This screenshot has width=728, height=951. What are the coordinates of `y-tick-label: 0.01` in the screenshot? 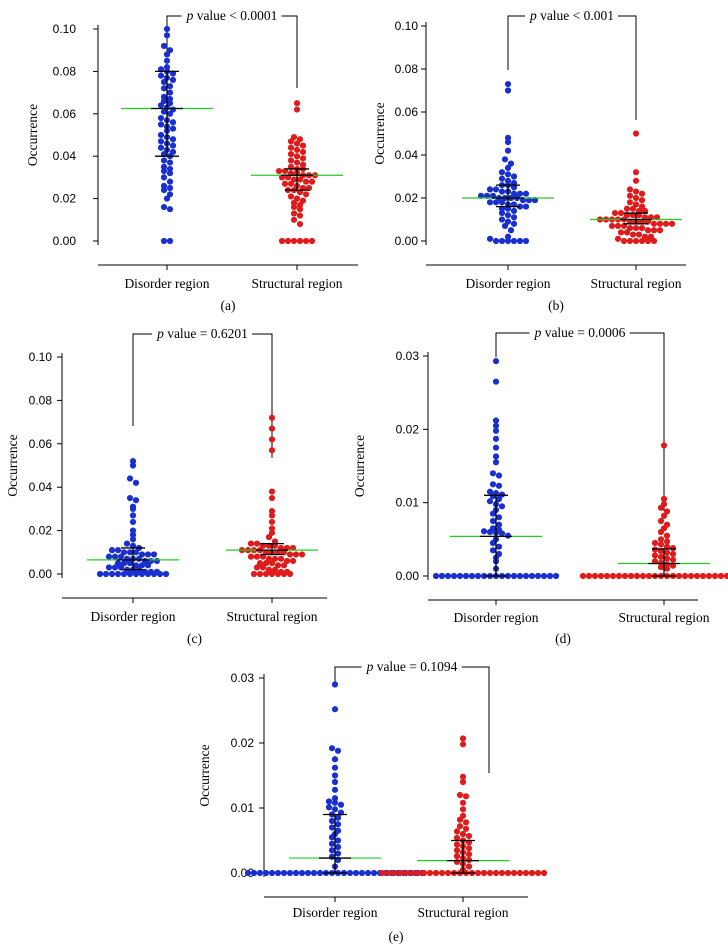 It's located at (408, 503).